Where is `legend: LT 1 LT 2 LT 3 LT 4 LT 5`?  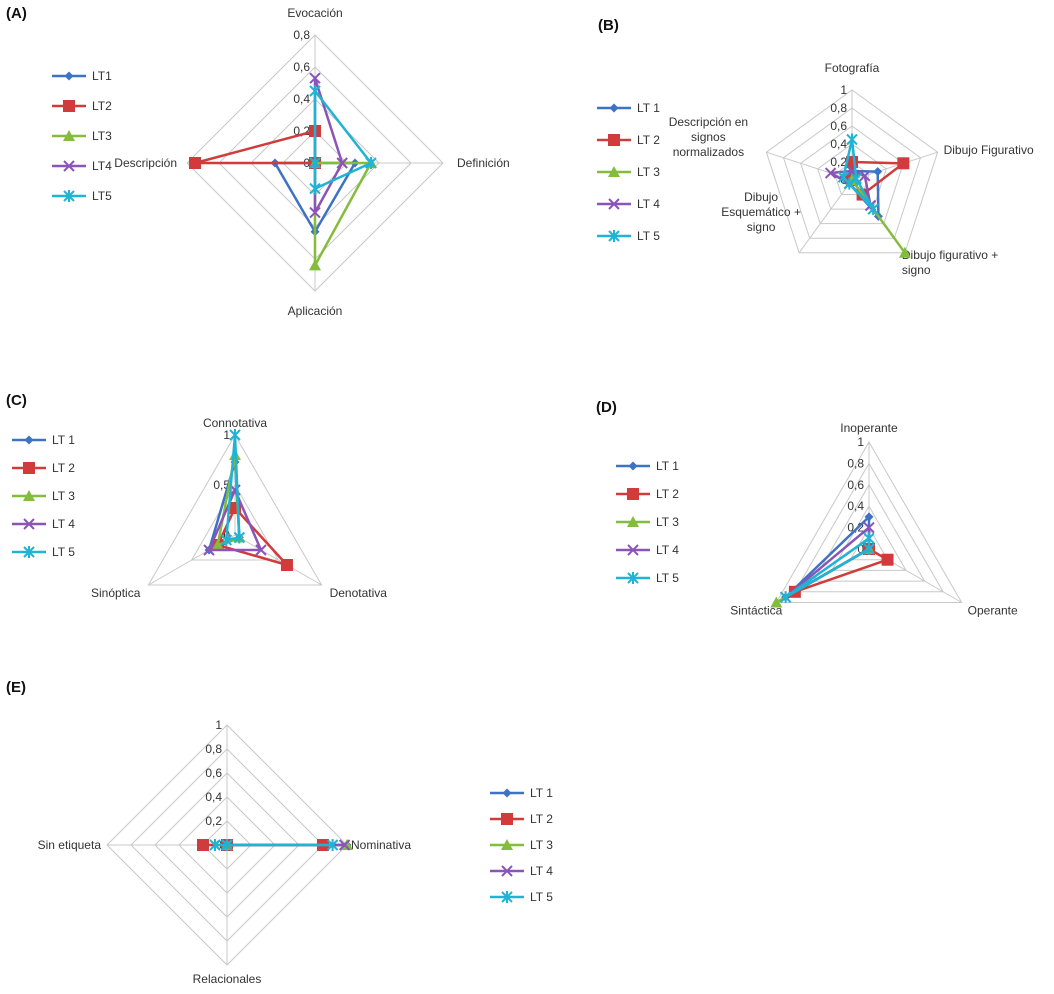
legend: LT 1 LT 2 LT 3 LT 4 LT 5 is located at coordinates (628, 172).